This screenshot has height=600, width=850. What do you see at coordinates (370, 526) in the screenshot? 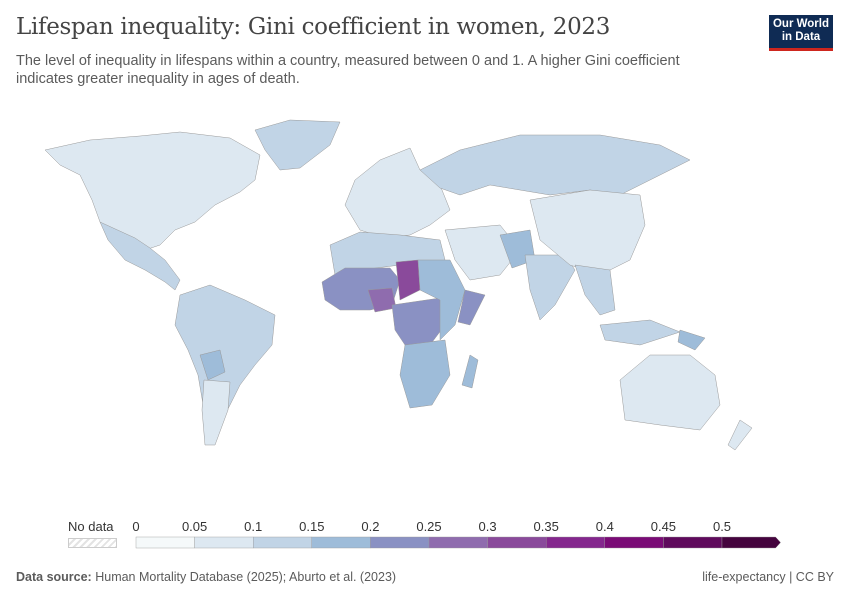
I see `legend-tick-label: 0.2` at bounding box center [370, 526].